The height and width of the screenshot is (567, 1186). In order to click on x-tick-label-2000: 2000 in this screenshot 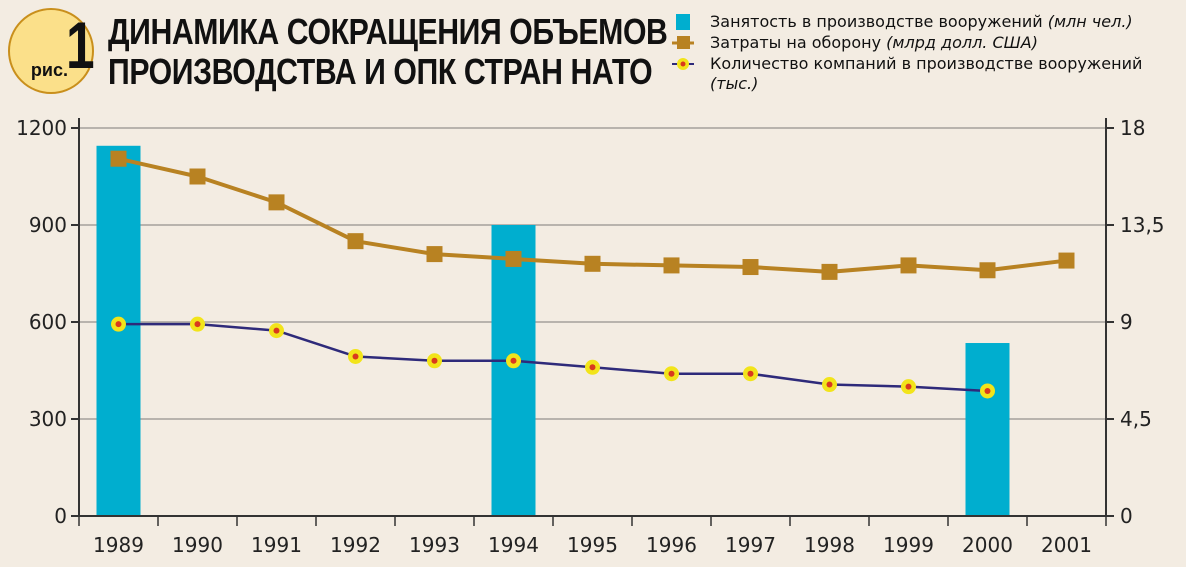, I will do `click(987, 545)`.